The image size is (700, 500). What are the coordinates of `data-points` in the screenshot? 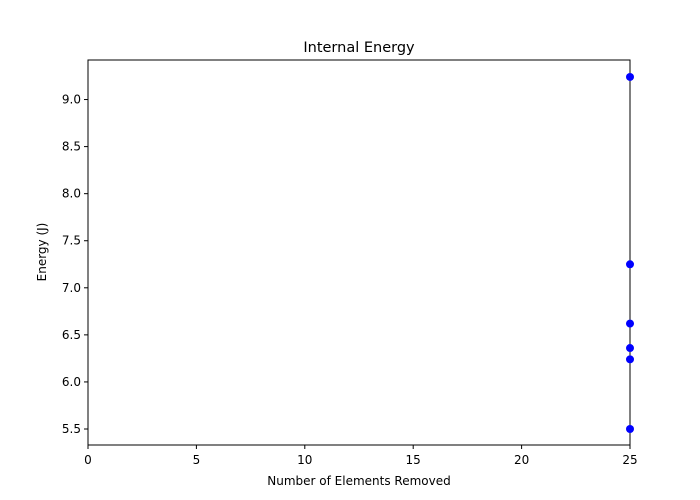 It's located at (630, 252).